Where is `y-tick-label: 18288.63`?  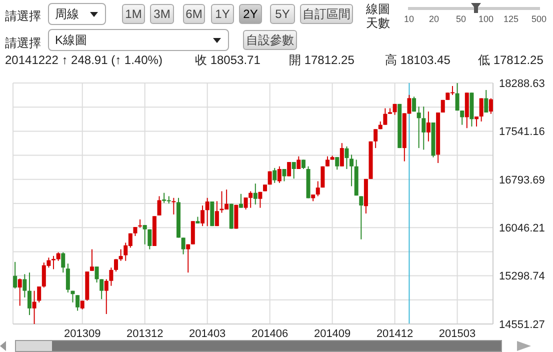 y-tick-label: 18288.63 is located at coordinates (522, 84).